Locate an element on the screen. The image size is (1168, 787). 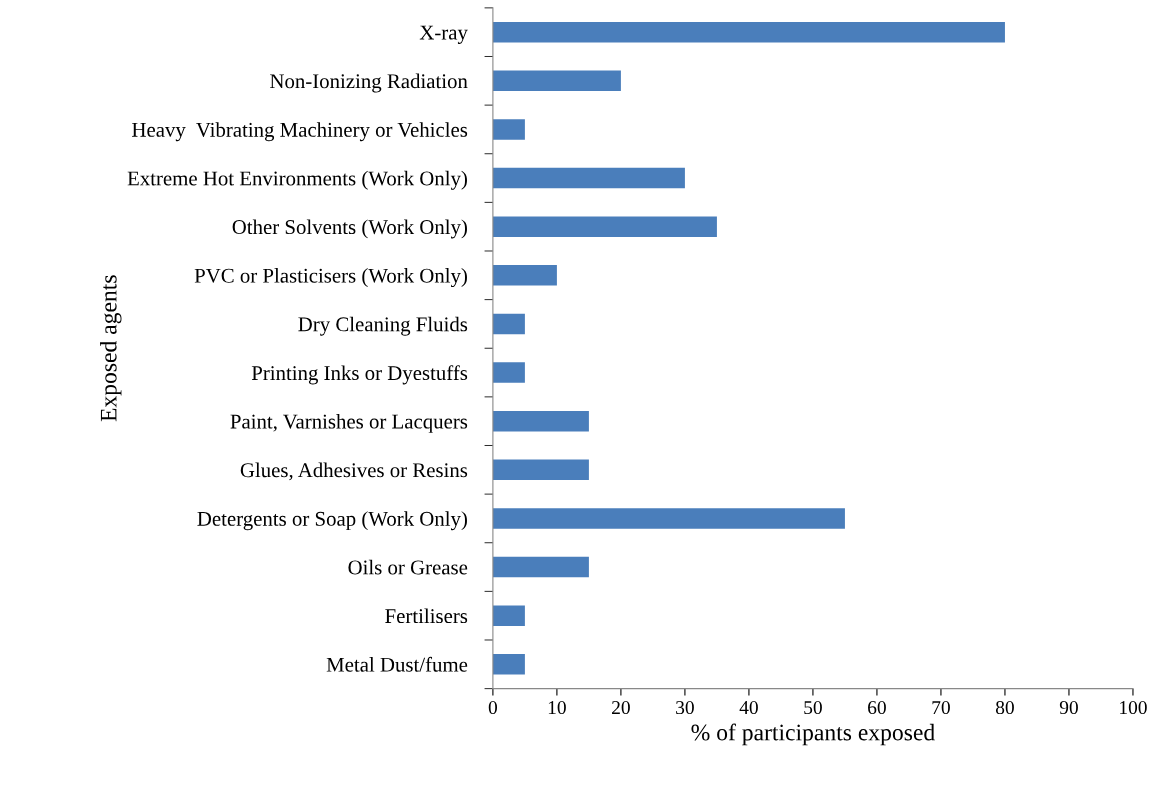
x-tick-label: 100 is located at coordinates (1133, 707).